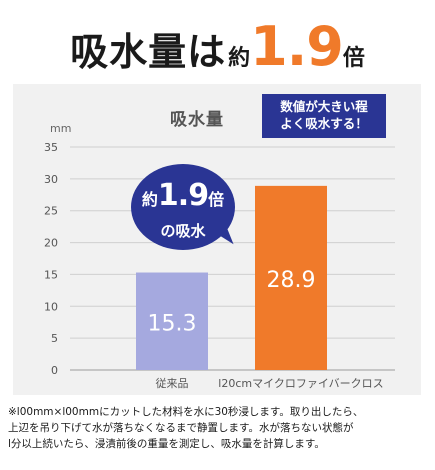 The height and width of the screenshot is (470, 435). Describe the element at coordinates (216, 199) in the screenshot. I see `bubble-suffix: 倍` at that location.